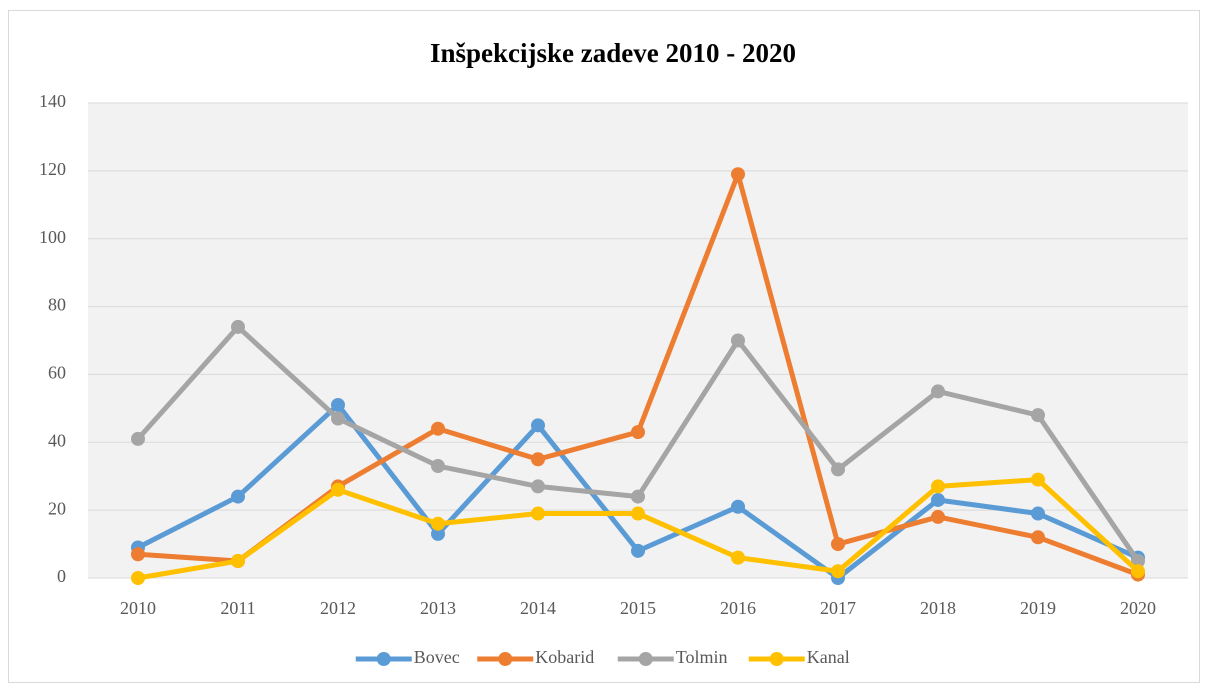  What do you see at coordinates (57, 373) in the screenshot?
I see `y-tick-label: 60` at bounding box center [57, 373].